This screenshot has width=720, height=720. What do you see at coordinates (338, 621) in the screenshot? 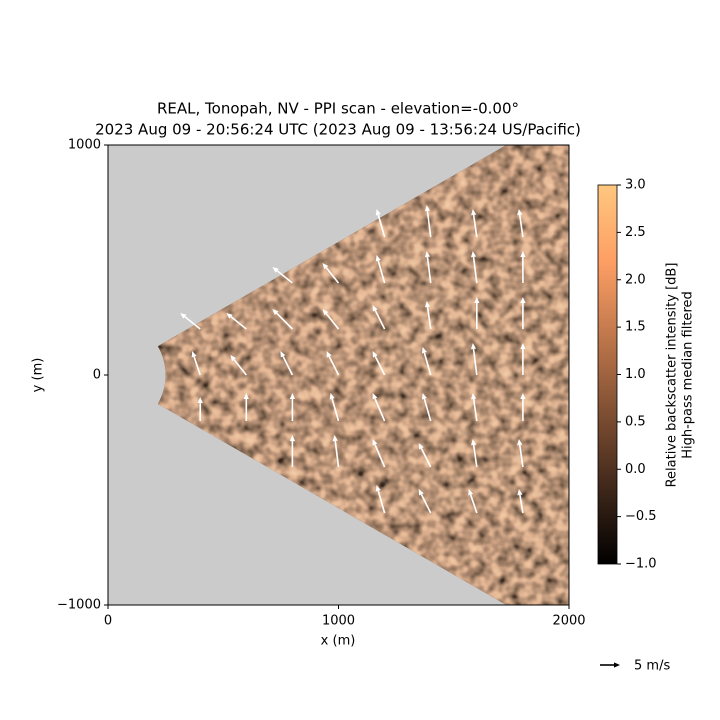
I see `x-tick-label: 1000` at bounding box center [338, 621].